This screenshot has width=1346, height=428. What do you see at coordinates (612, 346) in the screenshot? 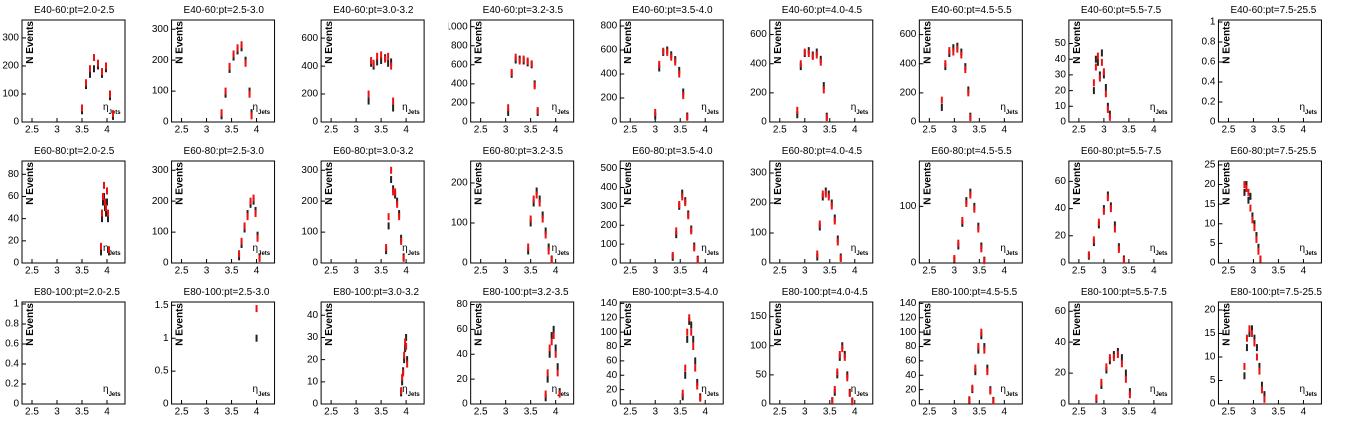
I see `y-tick-label: 80` at bounding box center [612, 346].